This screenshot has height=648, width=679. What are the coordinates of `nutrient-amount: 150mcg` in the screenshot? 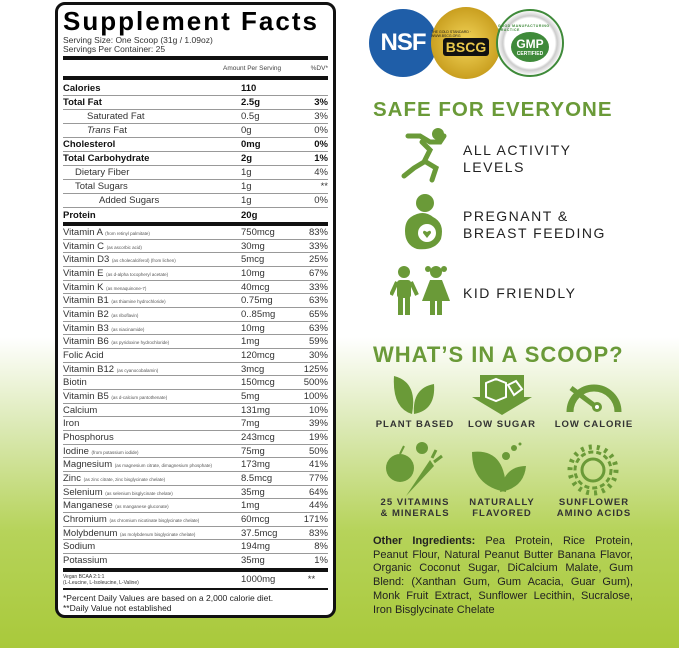 It's located at (258, 383).